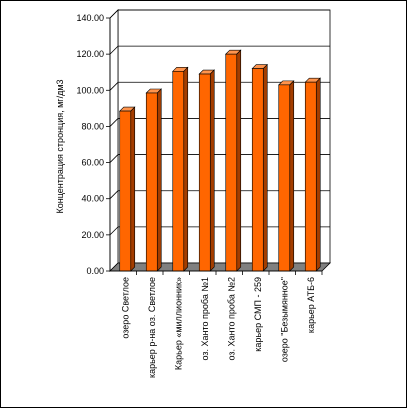 Image resolution: width=409 pixels, height=410 pixels. Describe the element at coordinates (284, 319) in the screenshot. I see `x-category-label: озеро "Безымянное"` at that location.